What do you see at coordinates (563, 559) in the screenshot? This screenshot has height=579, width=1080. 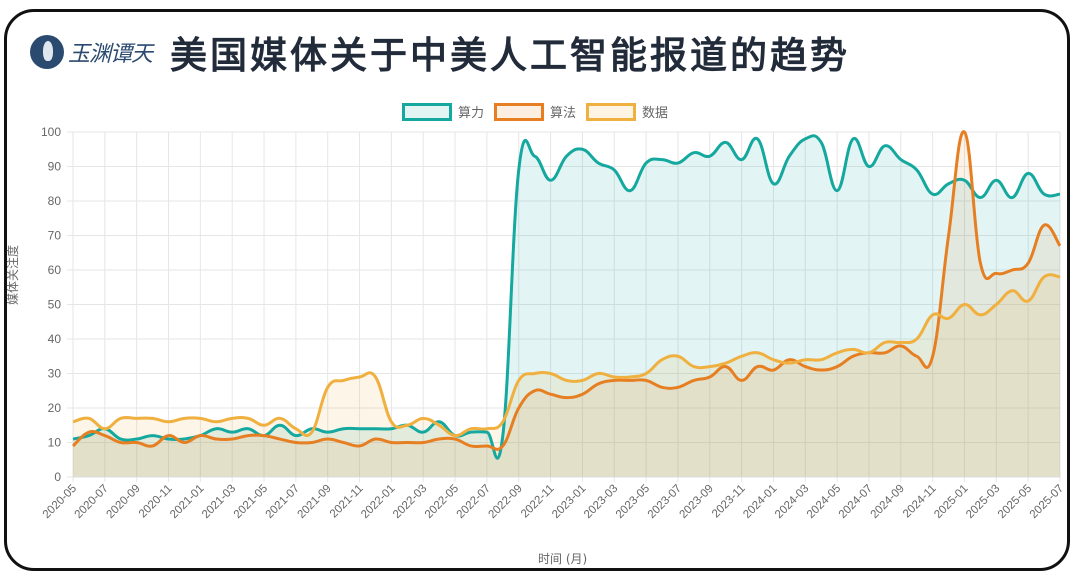 I see `x-axis-title: 时间 (月)` at bounding box center [563, 559].